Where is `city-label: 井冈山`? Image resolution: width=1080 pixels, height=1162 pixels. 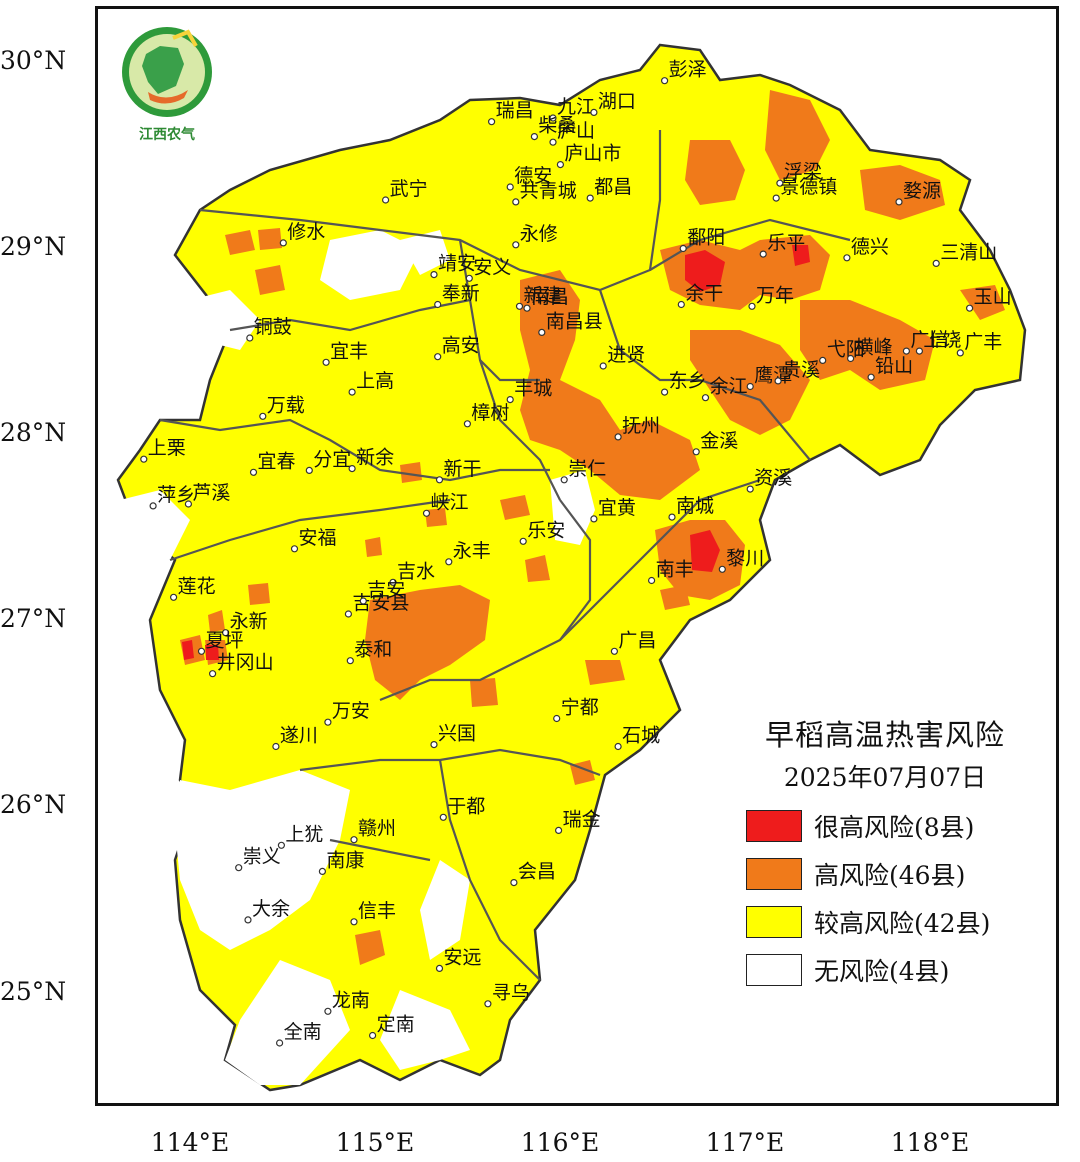 city-label: 井冈山 is located at coordinates (245, 663).